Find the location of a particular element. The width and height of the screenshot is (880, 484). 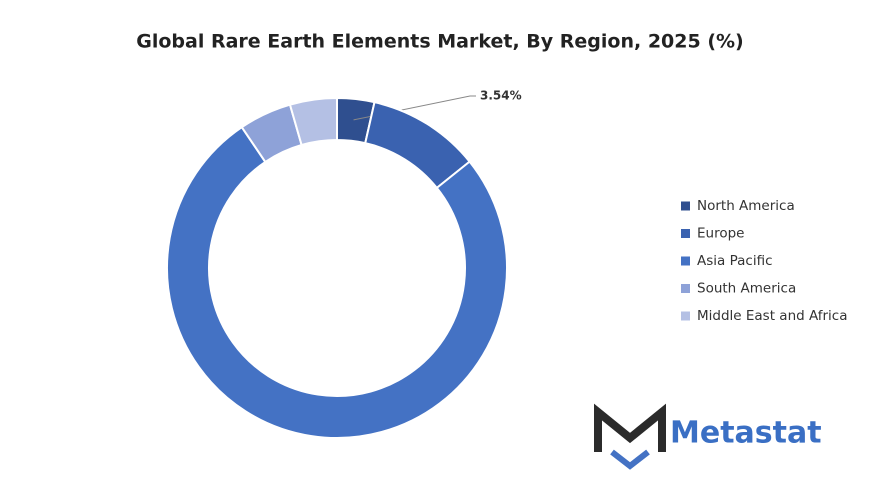

logo: Metastat is located at coordinates (708, 436).